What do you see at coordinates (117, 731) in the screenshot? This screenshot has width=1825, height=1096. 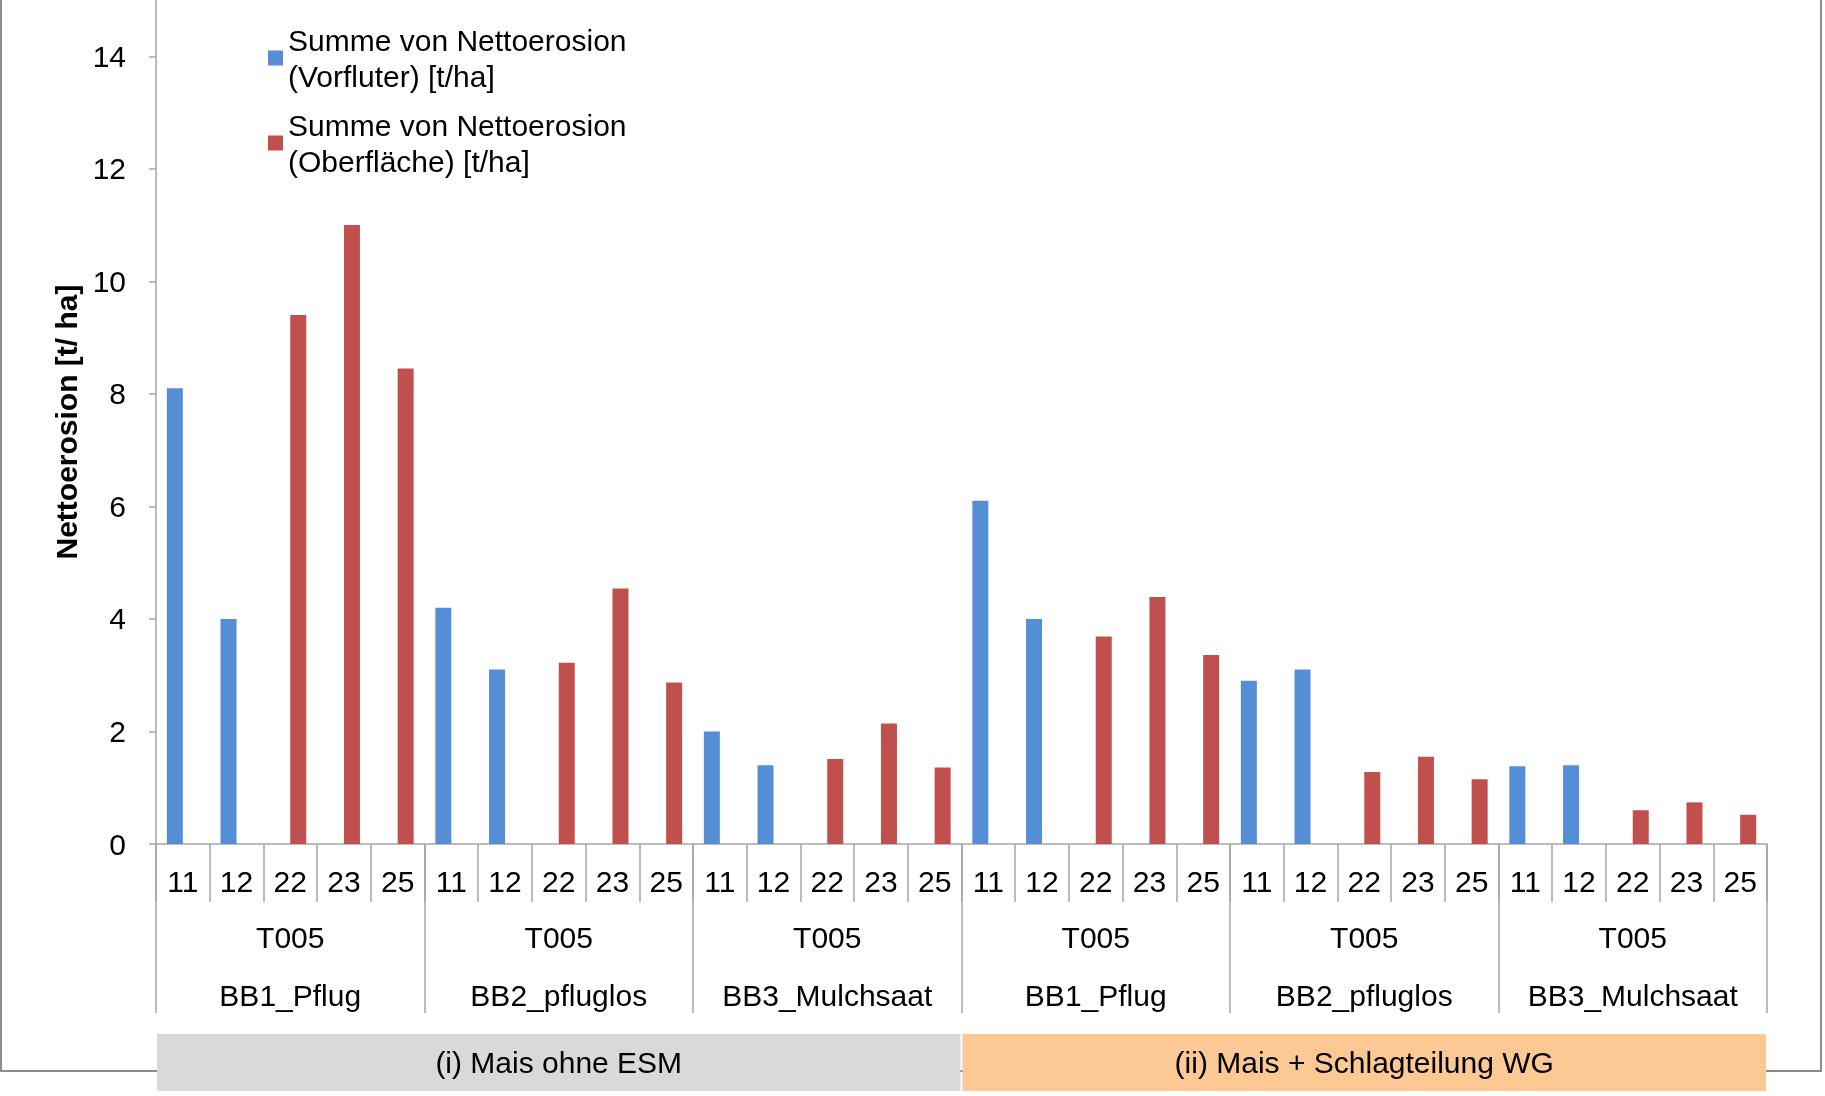 I see `y-tick-label: 2` at bounding box center [117, 731].